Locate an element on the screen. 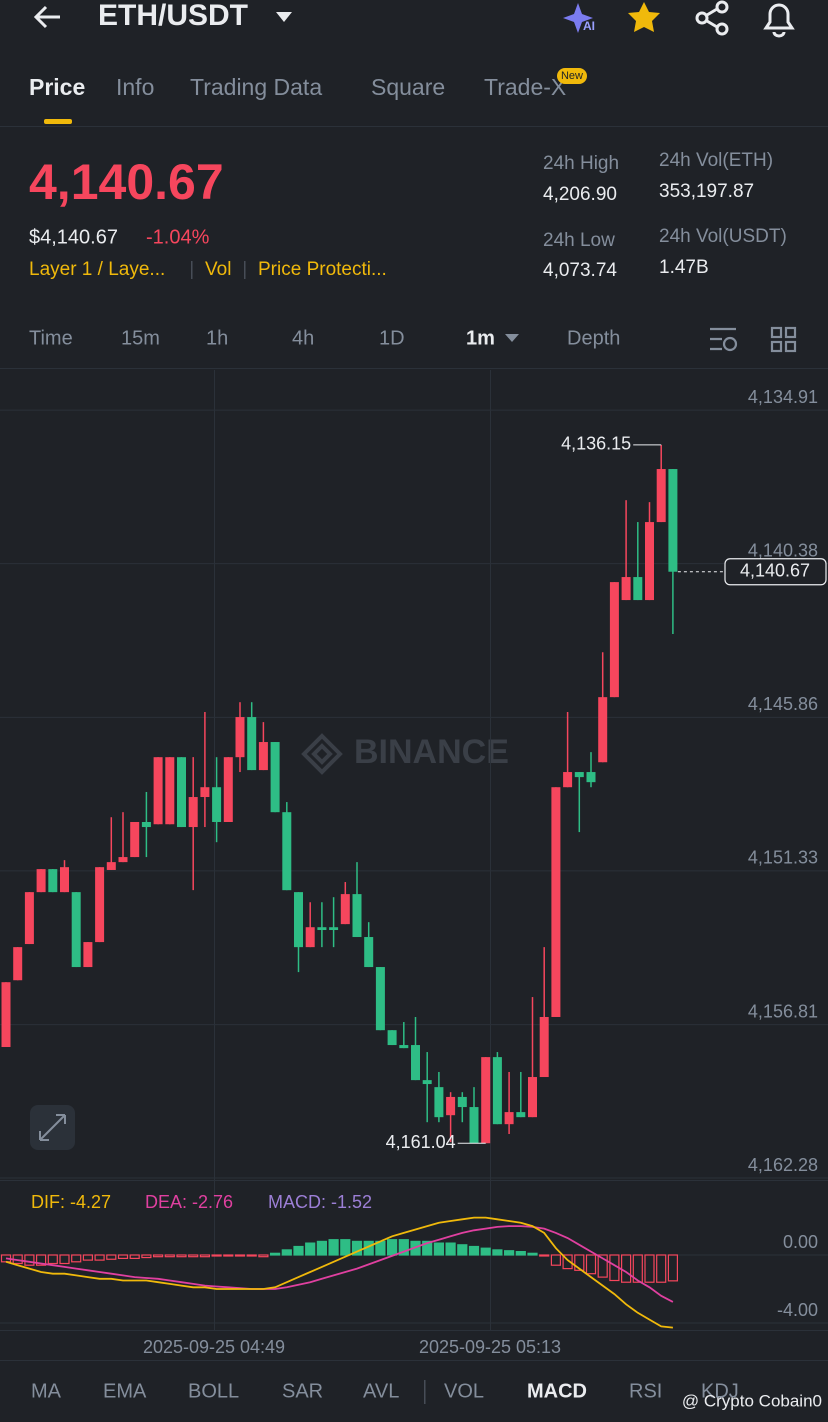 The image size is (828, 1422). interval-dropdown is located at coordinates (512, 338).